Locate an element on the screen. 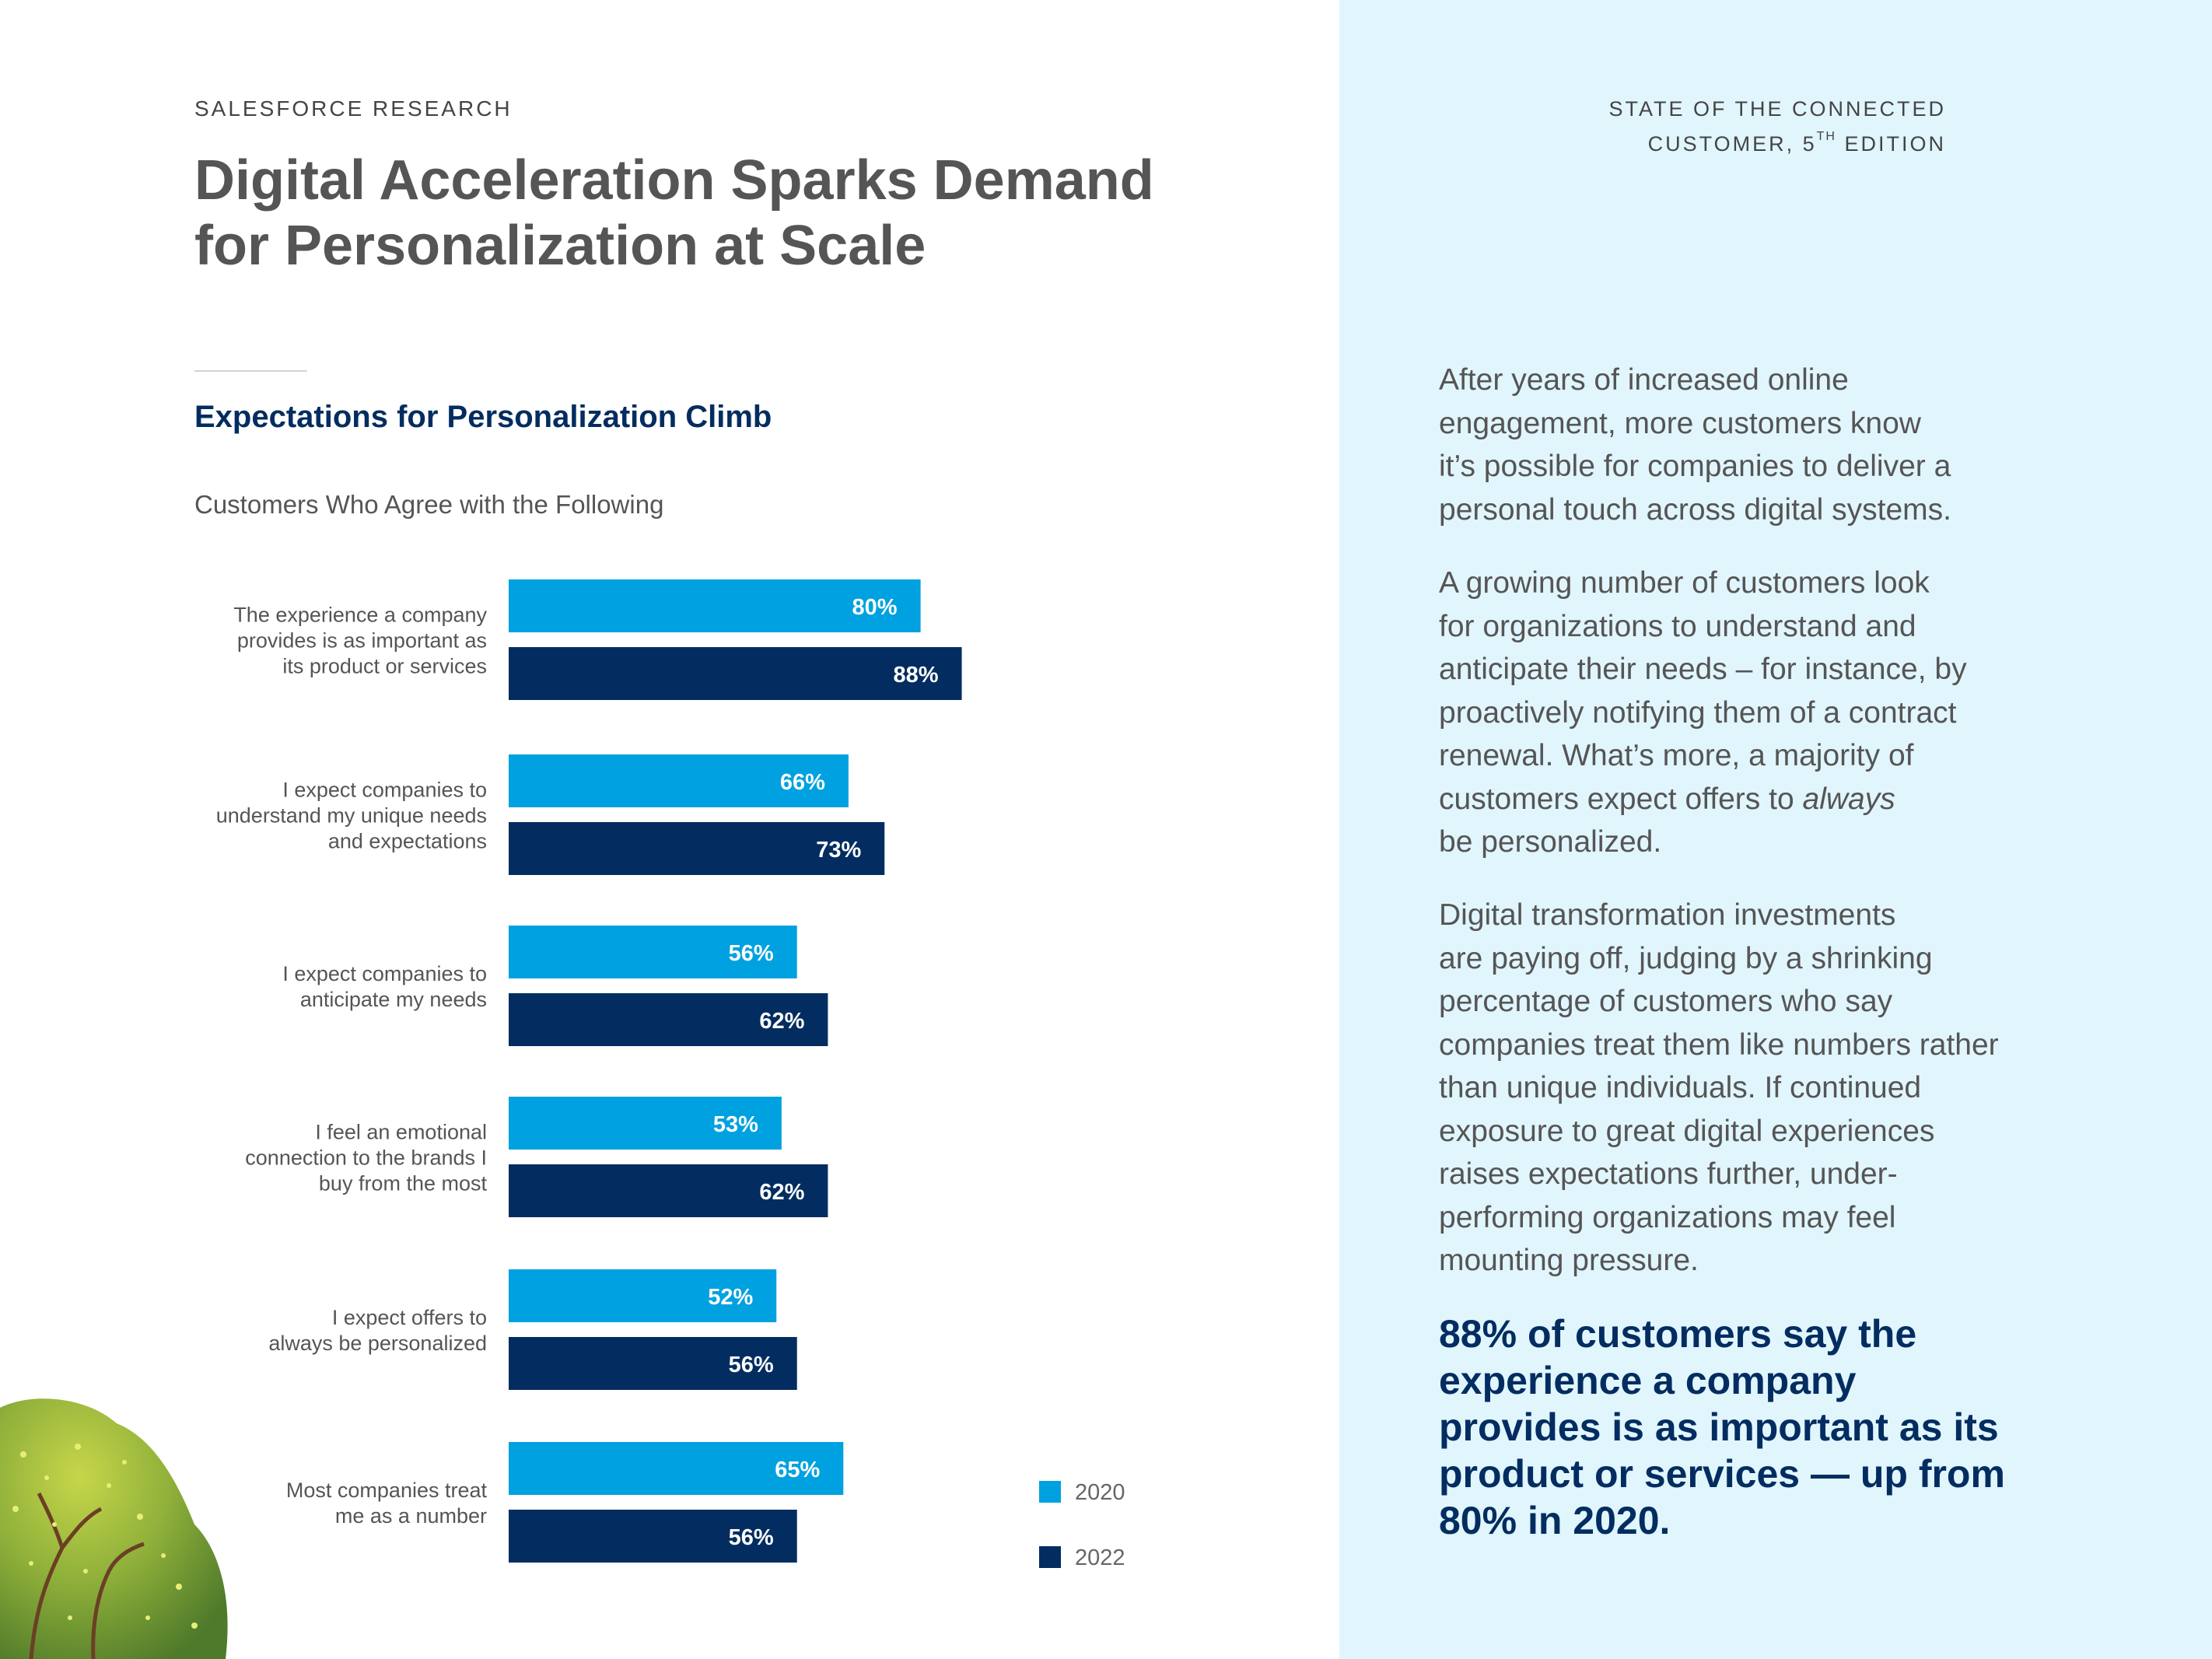  paragraph-line: companies treat them like numbers rather is located at coordinates (1719, 1045).